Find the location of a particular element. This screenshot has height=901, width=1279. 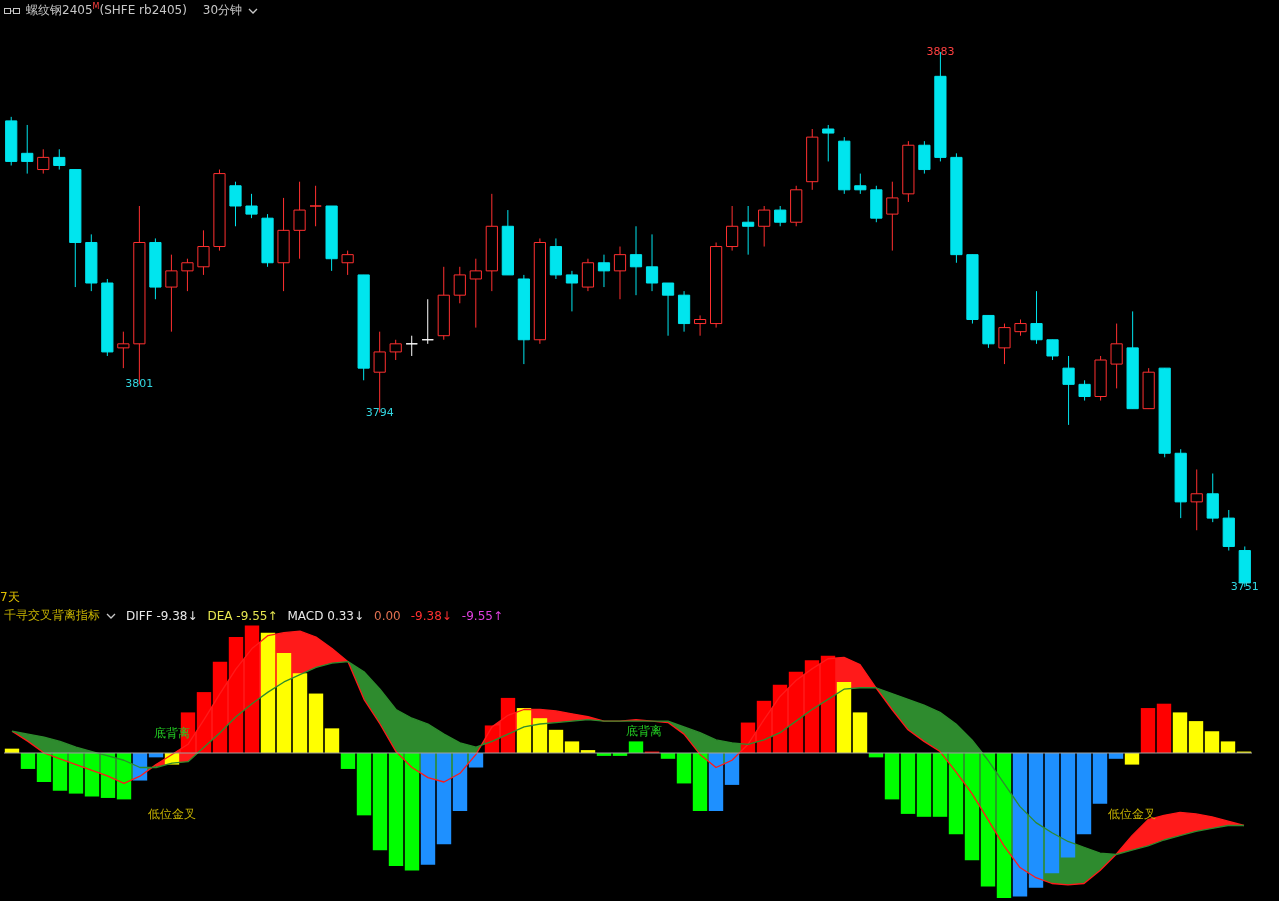

text: MACD 0.33↓ is located at coordinates (326, 615).